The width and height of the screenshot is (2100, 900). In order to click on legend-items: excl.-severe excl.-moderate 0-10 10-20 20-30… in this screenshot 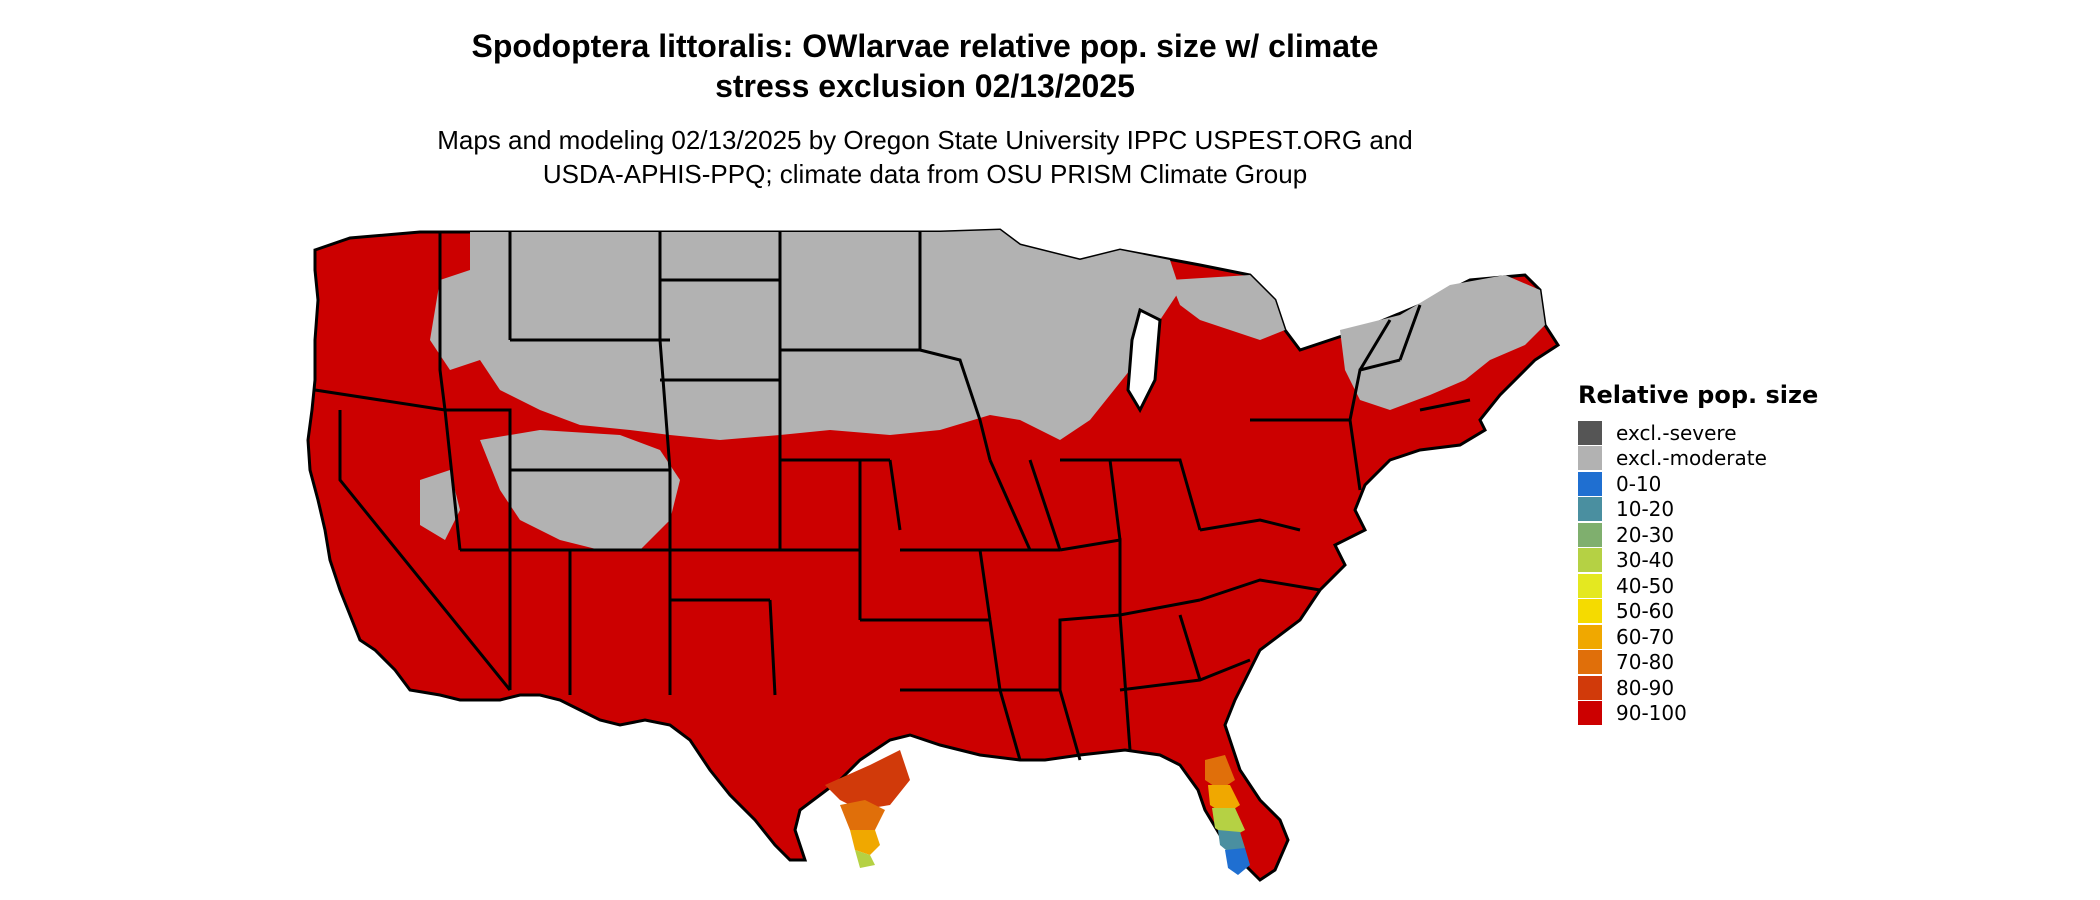, I will do `click(1698, 573)`.